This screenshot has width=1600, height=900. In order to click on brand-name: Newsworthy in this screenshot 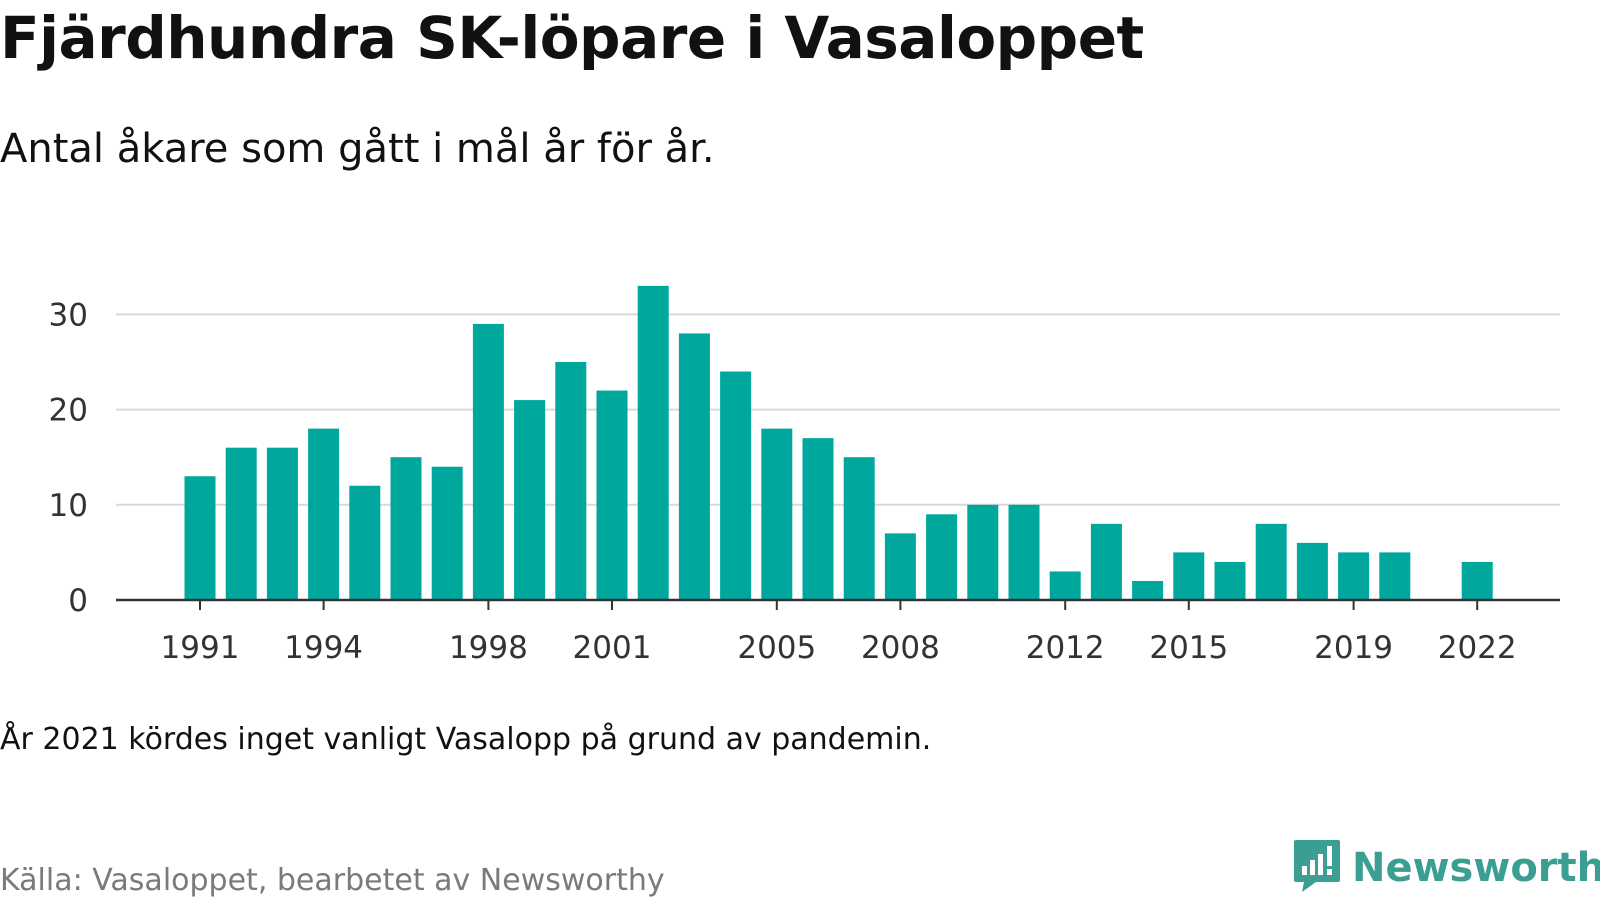, I will do `click(1476, 868)`.